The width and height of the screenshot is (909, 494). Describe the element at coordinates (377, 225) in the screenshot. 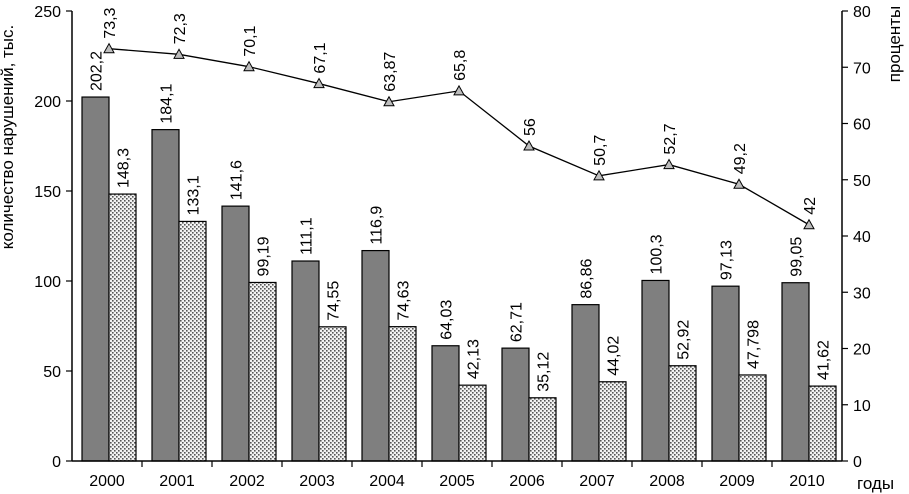

I see `data-label-dark-2004: 116,9` at that location.